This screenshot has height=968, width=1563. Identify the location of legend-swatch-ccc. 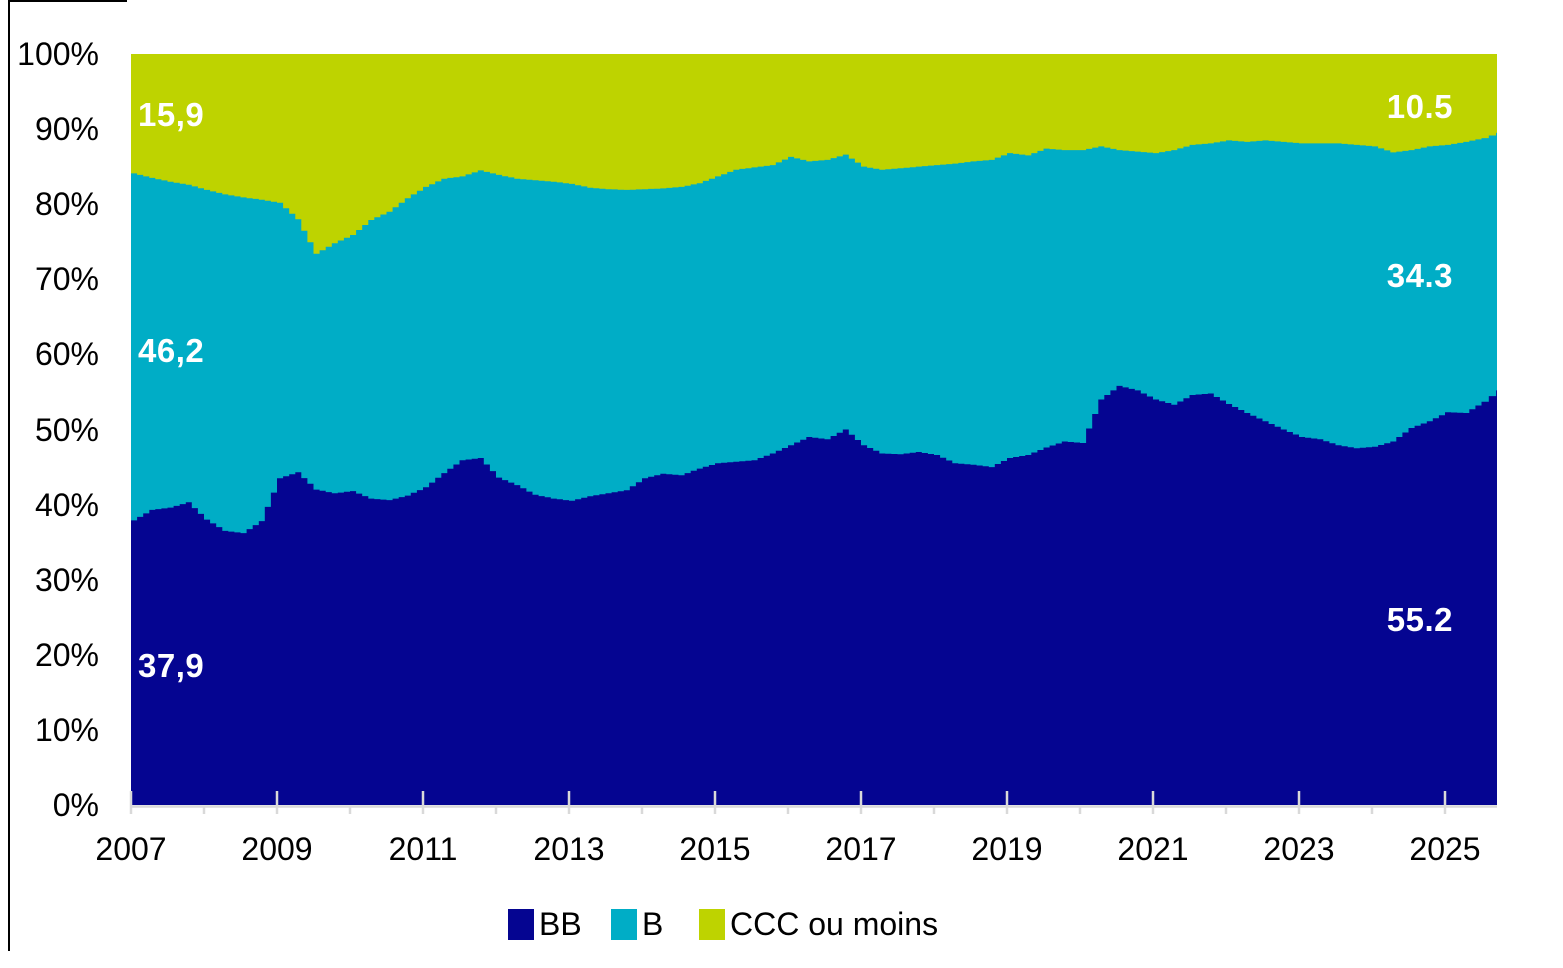
(712, 924).